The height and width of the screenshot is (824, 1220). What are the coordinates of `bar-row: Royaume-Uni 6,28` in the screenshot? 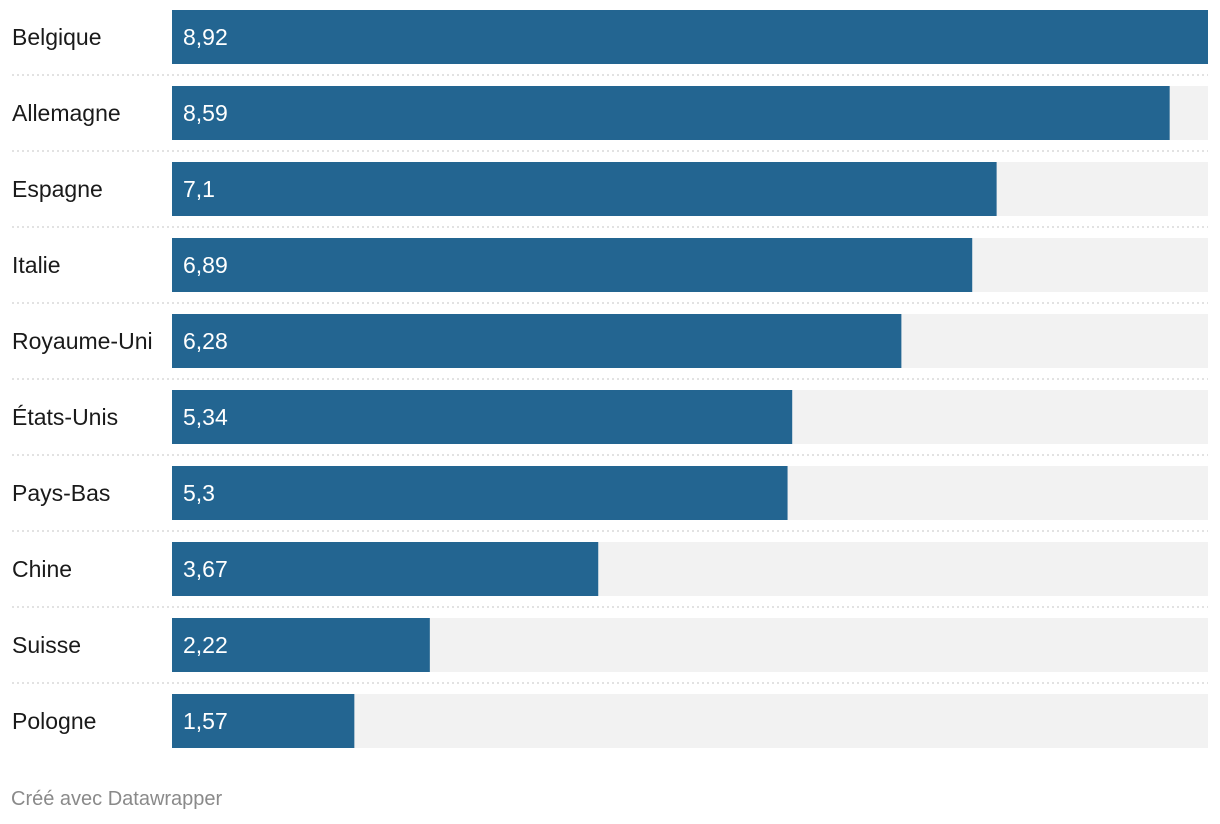 It's located at (610, 341).